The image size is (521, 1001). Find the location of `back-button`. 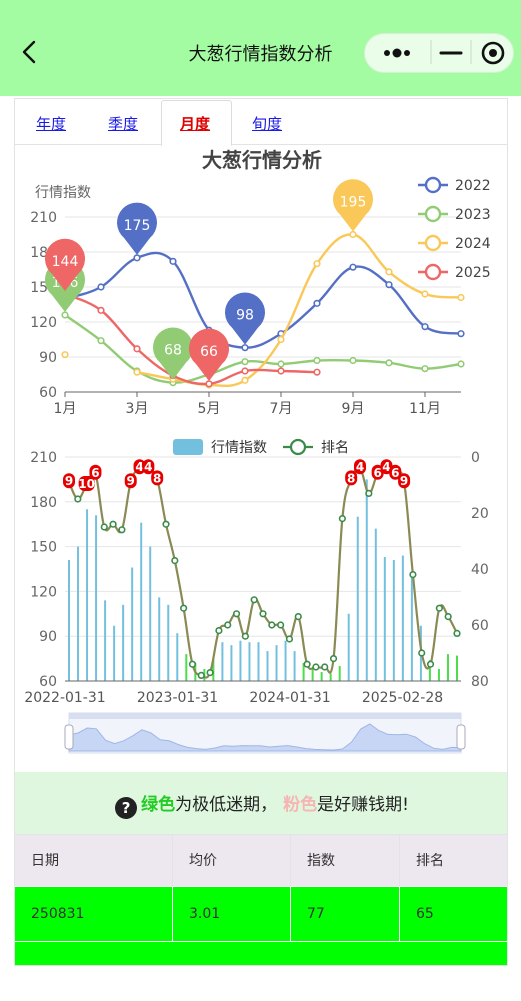

back-button is located at coordinates (31, 52).